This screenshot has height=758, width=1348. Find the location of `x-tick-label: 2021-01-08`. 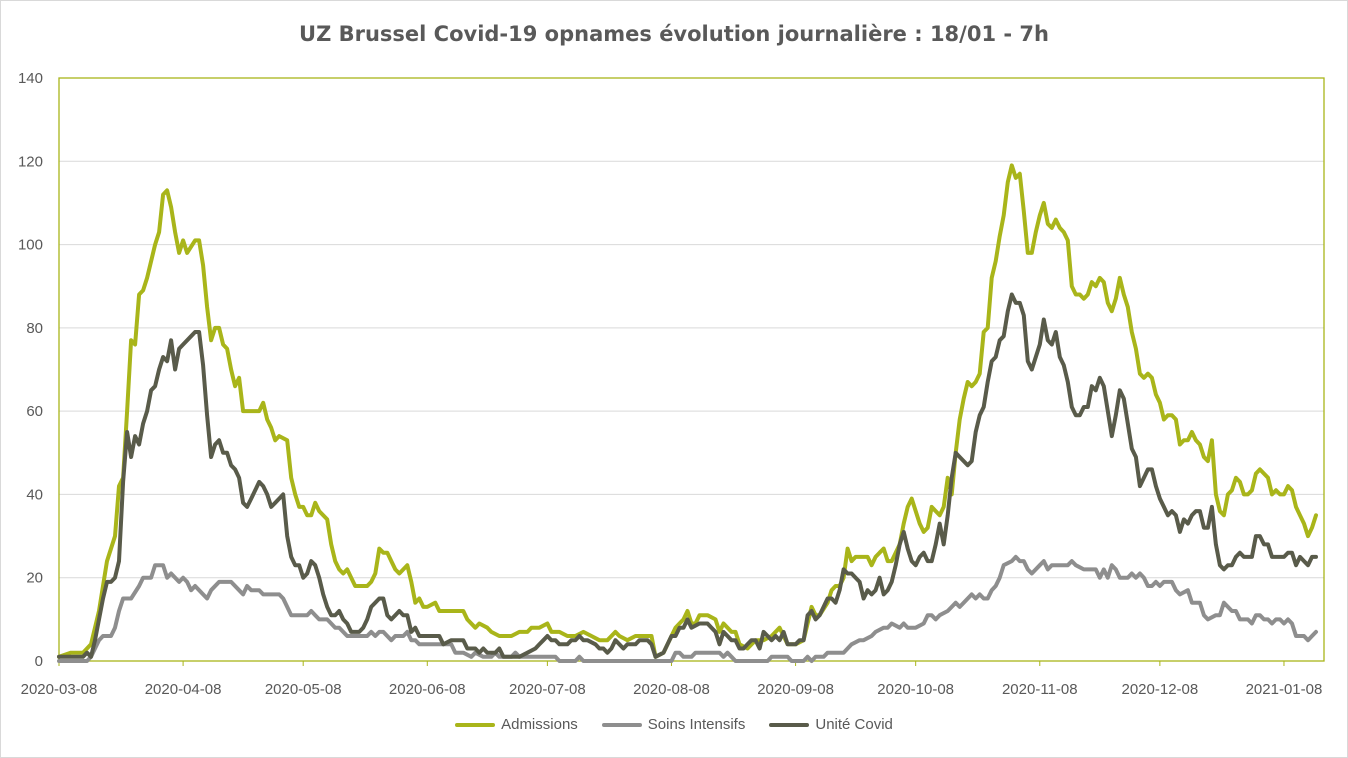

x-tick-label: 2021-01-08 is located at coordinates (1284, 689).